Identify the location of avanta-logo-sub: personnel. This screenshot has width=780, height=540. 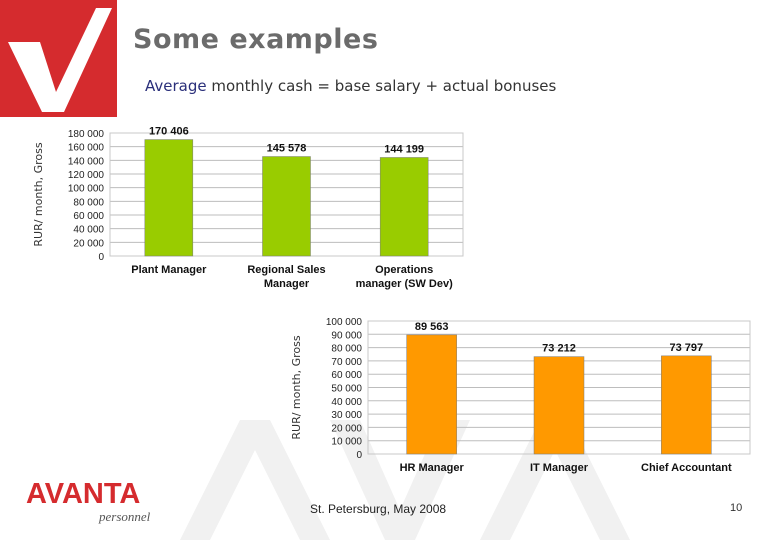
(125, 516).